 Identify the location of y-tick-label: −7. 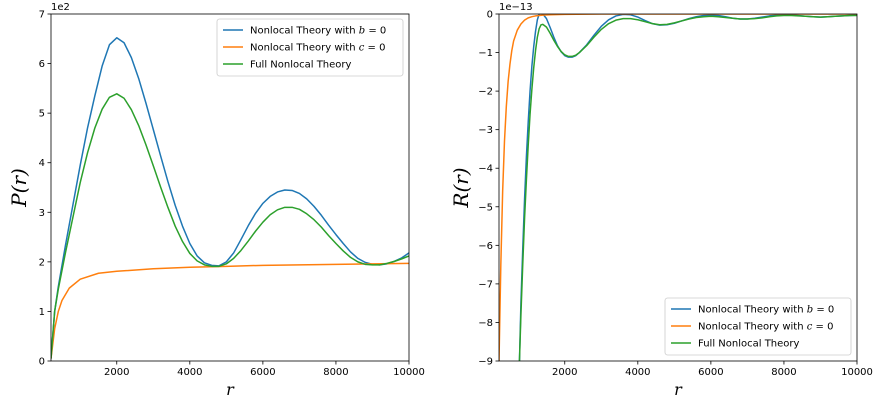
(485, 284).